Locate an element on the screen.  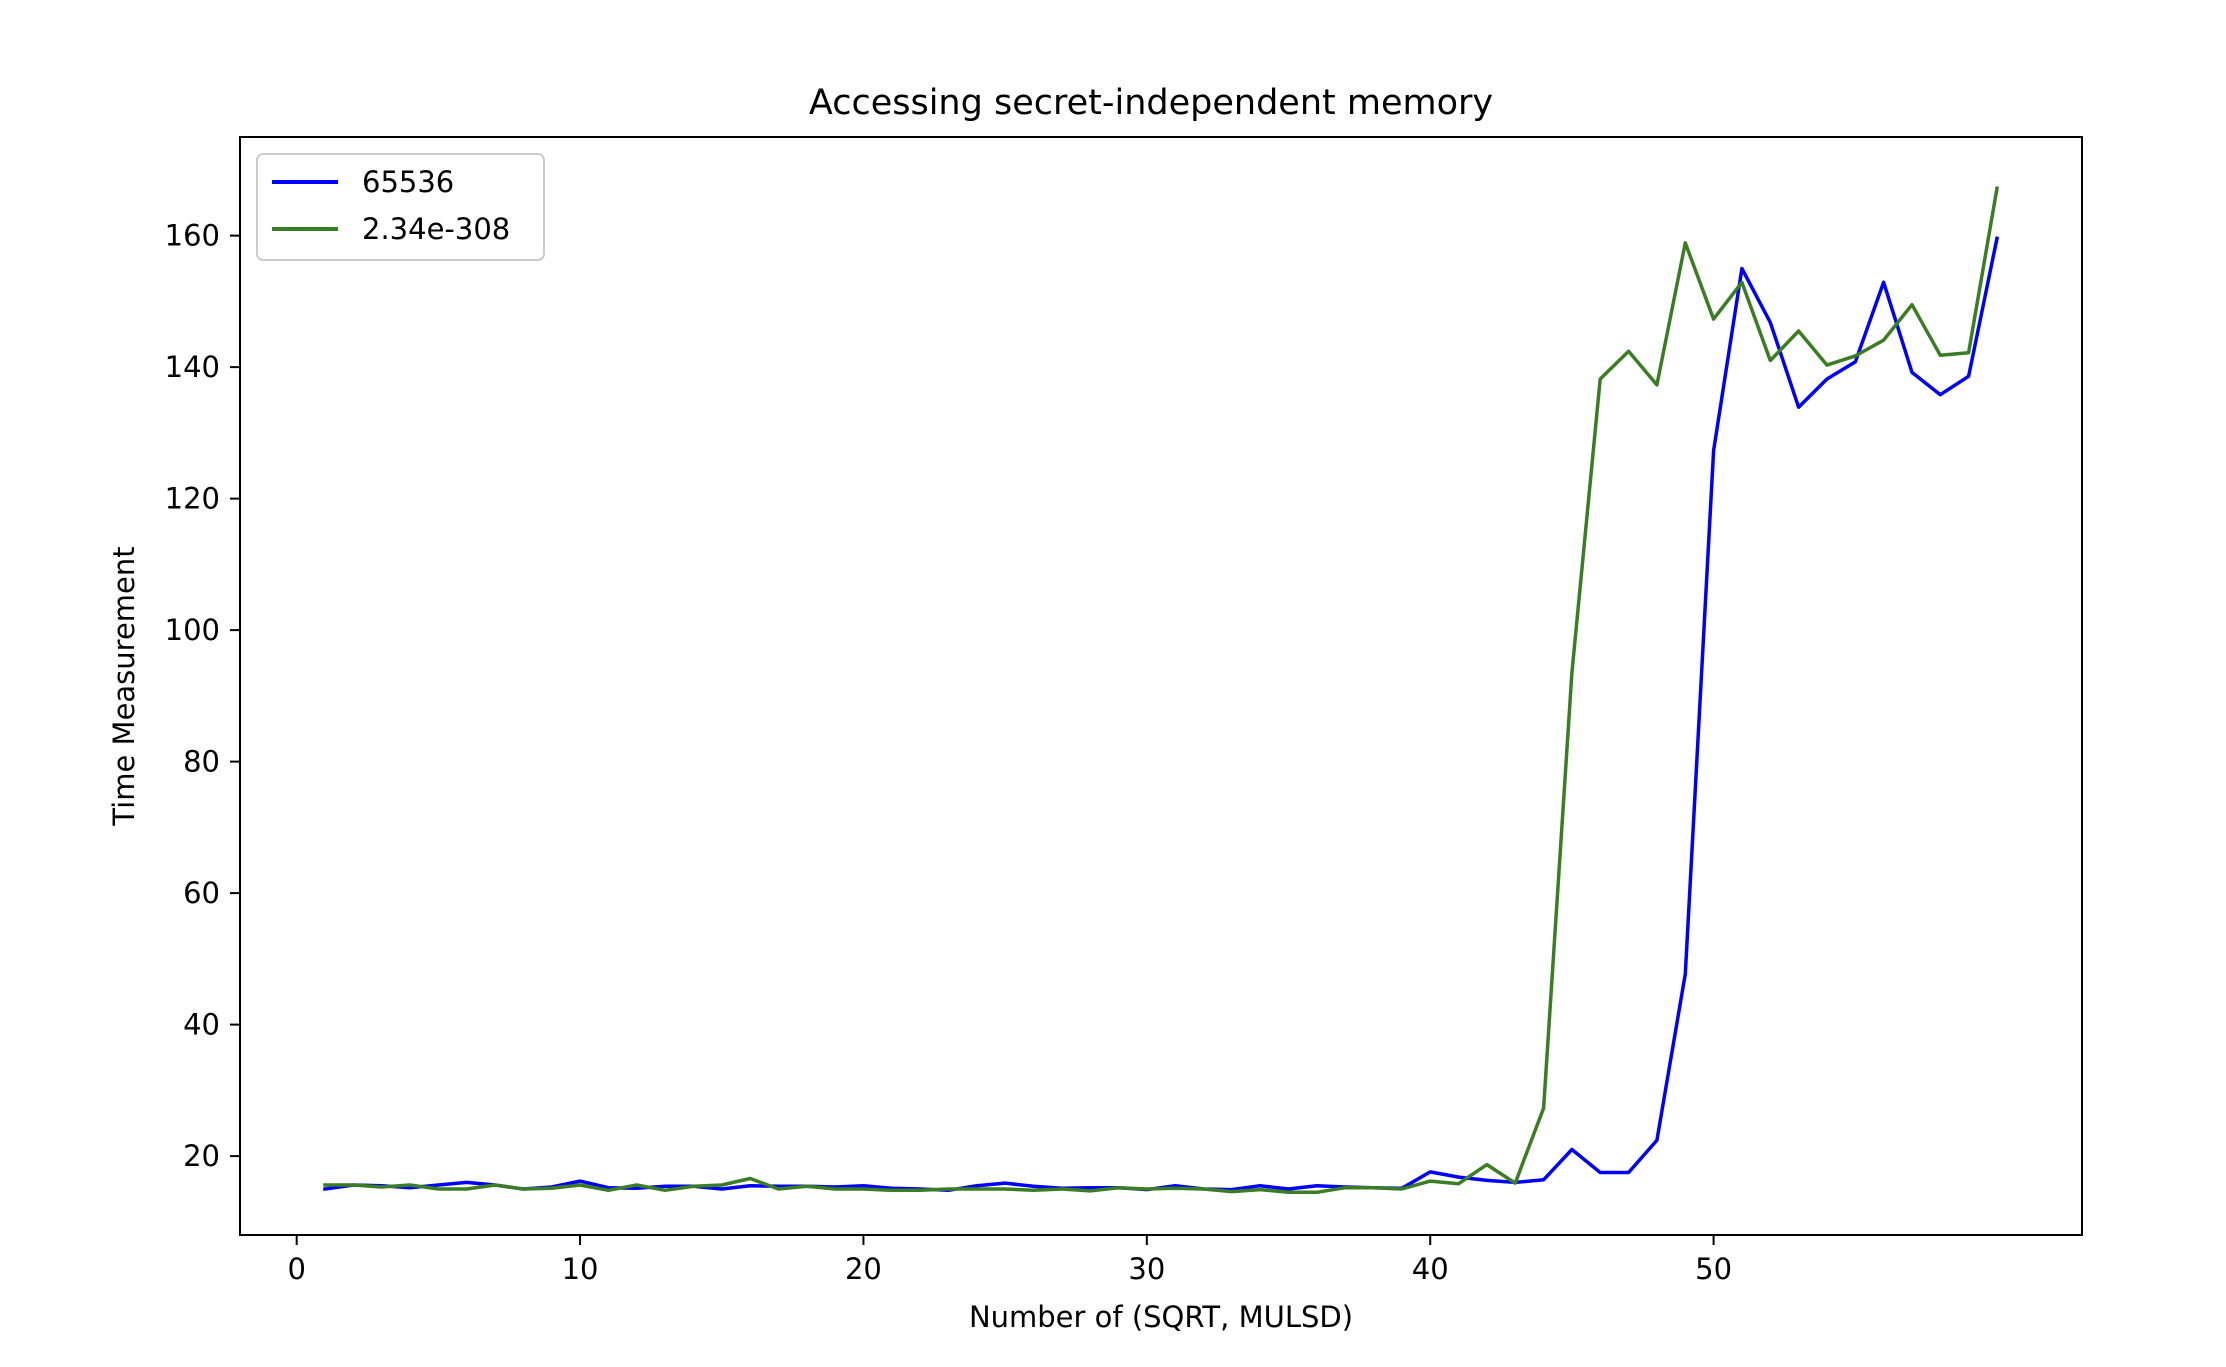
x-tick-label: 20 is located at coordinates (863, 1269).